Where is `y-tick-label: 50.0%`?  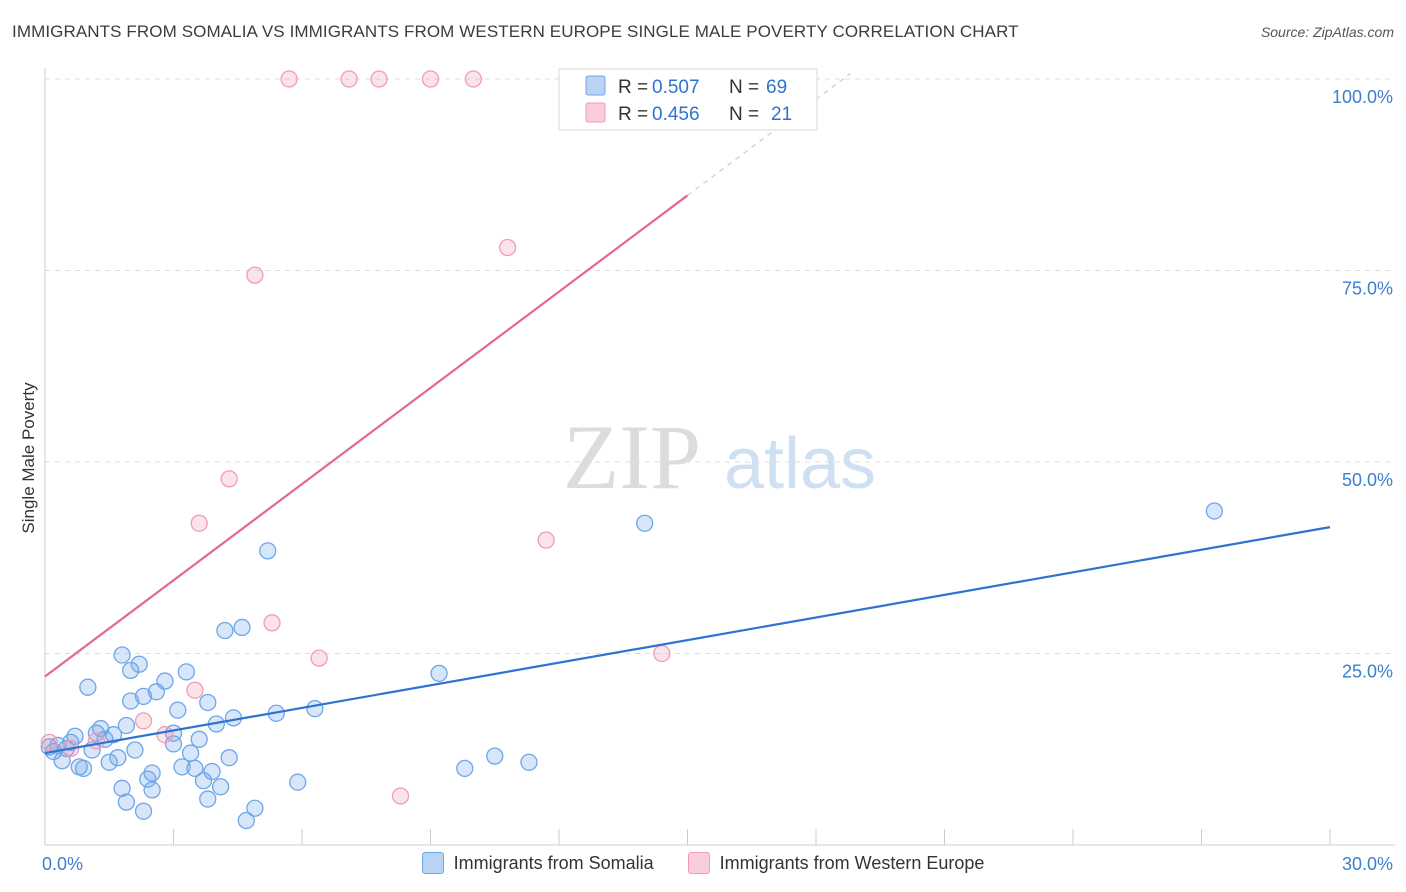 y-tick-label: 50.0% is located at coordinates (1367, 480).